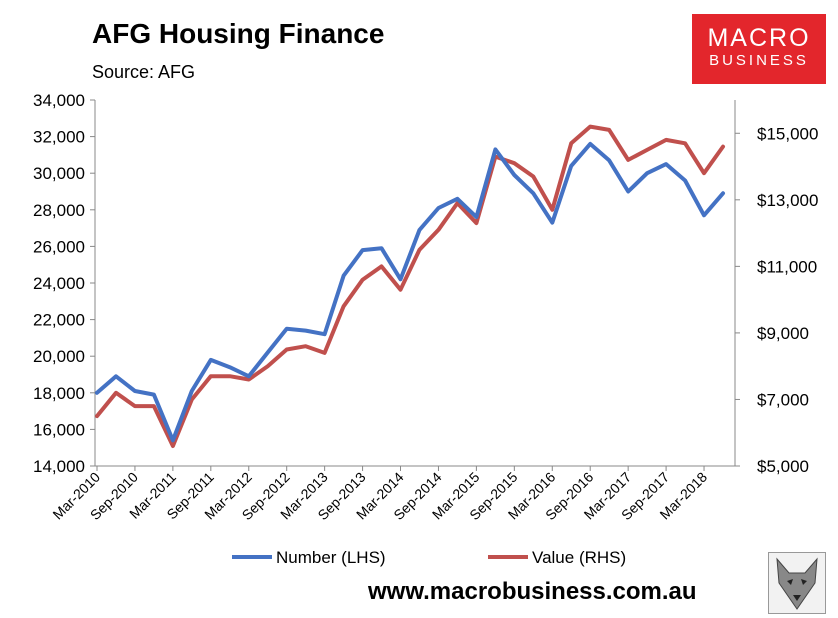 The width and height of the screenshot is (838, 618). What do you see at coordinates (783, 333) in the screenshot?
I see `y-right-tick-label: $9,000` at bounding box center [783, 333].